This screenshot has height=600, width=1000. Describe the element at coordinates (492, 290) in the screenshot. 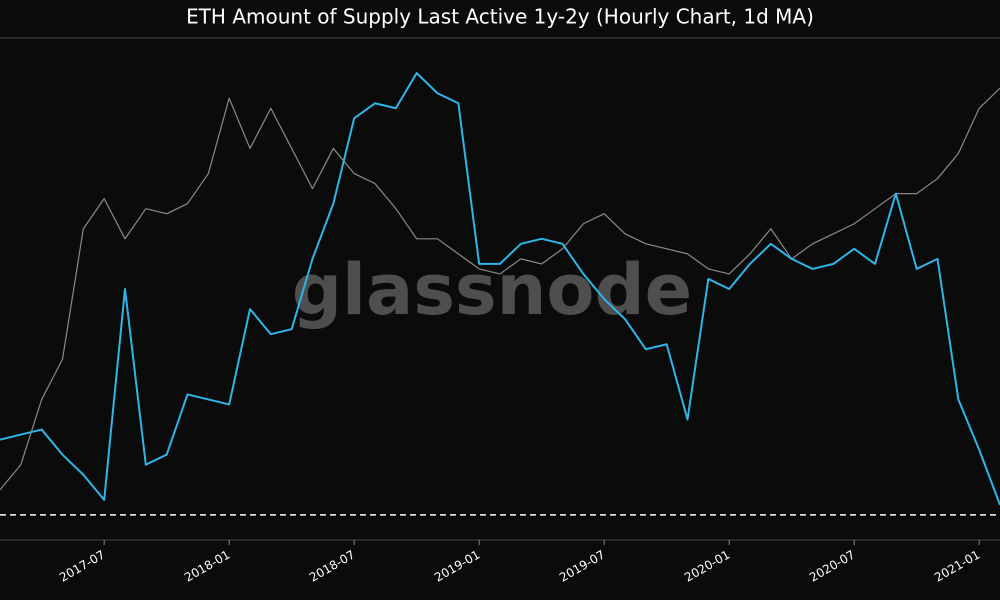

I see `watermark: glassnode` at that location.